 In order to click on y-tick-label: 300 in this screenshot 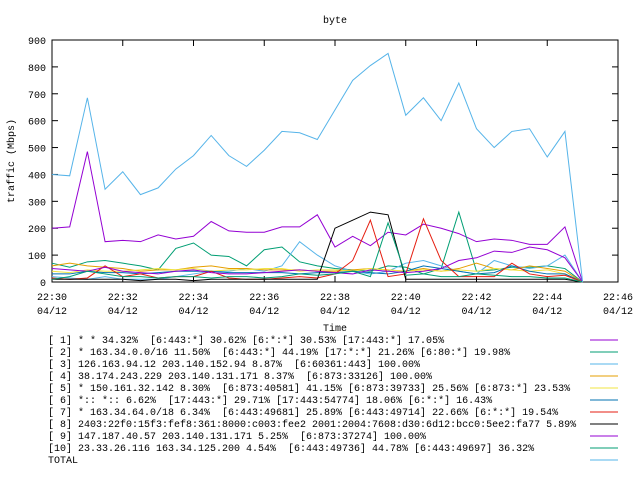, I will do `click(37, 203)`.